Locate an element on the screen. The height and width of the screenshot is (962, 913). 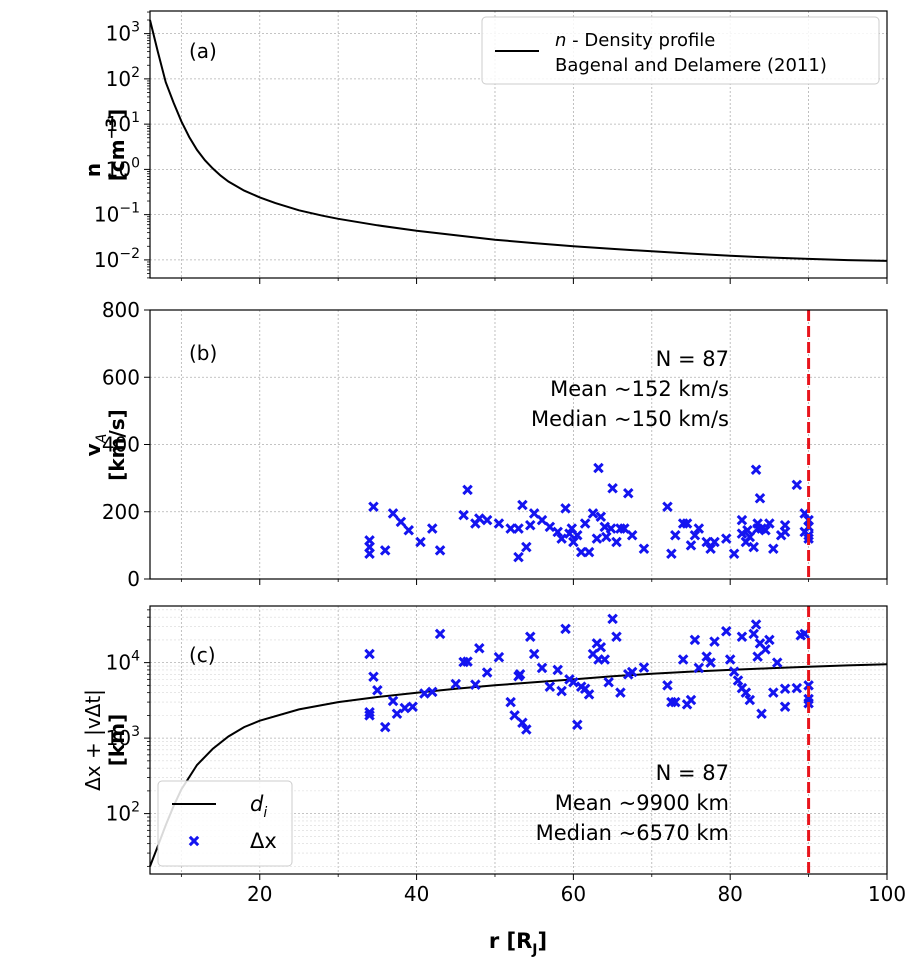
panel-c-legend: di Δx is located at coordinates (225, 823).